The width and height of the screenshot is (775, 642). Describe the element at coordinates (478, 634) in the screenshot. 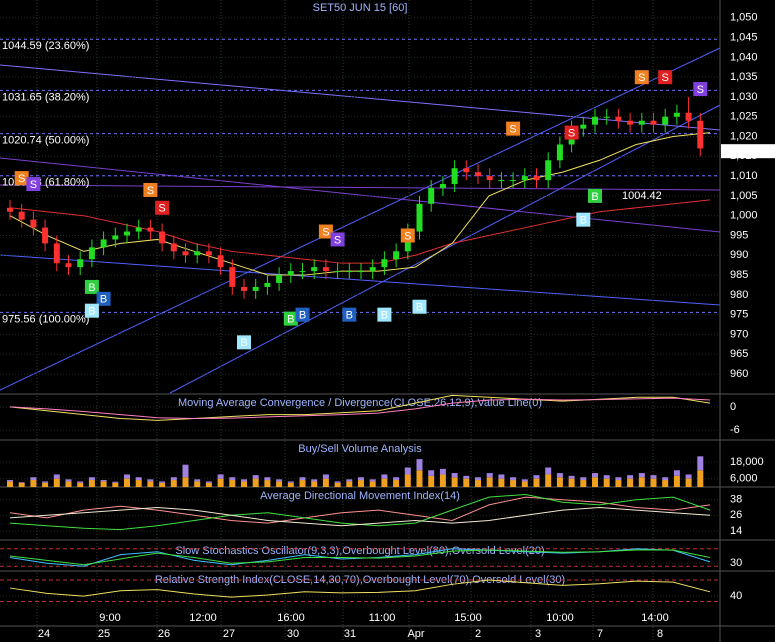

I see `x-date-label: 2` at that location.